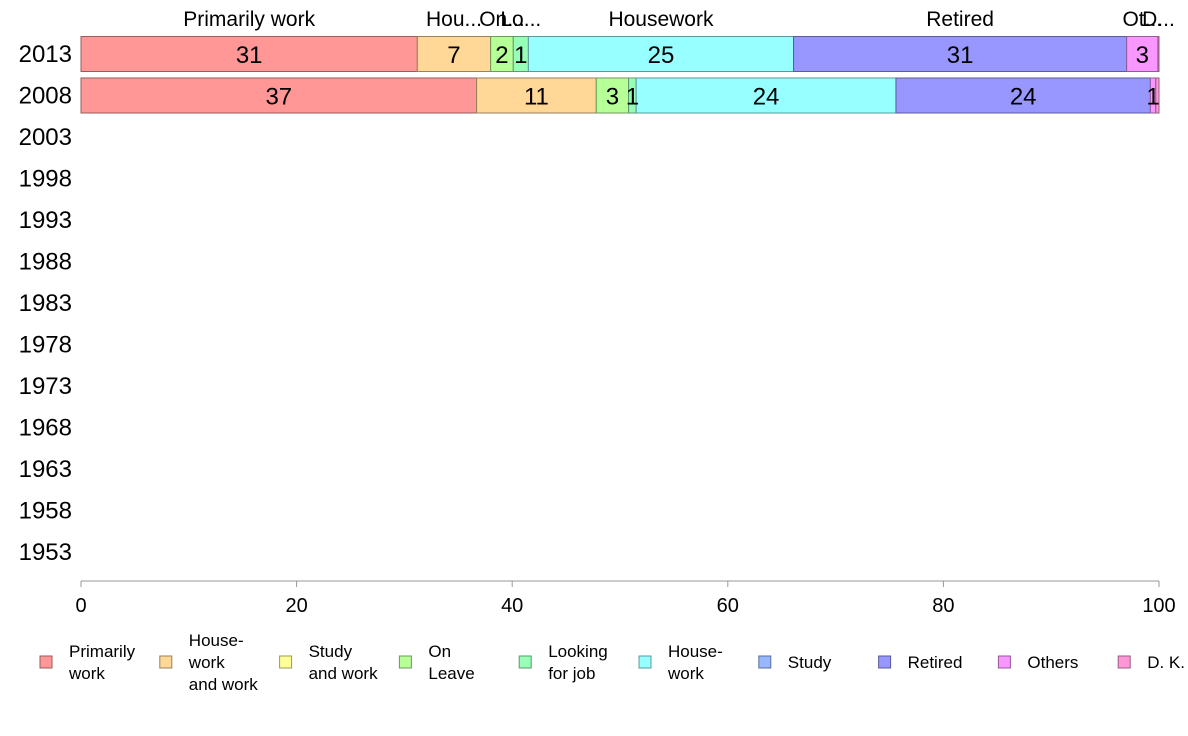 The width and height of the screenshot is (1188, 736). Describe the element at coordinates (698, 76) in the screenshot. I see `segment-value-labels: 31 7 2 1 25 31 337 11 3 1 24 24 1` at that location.